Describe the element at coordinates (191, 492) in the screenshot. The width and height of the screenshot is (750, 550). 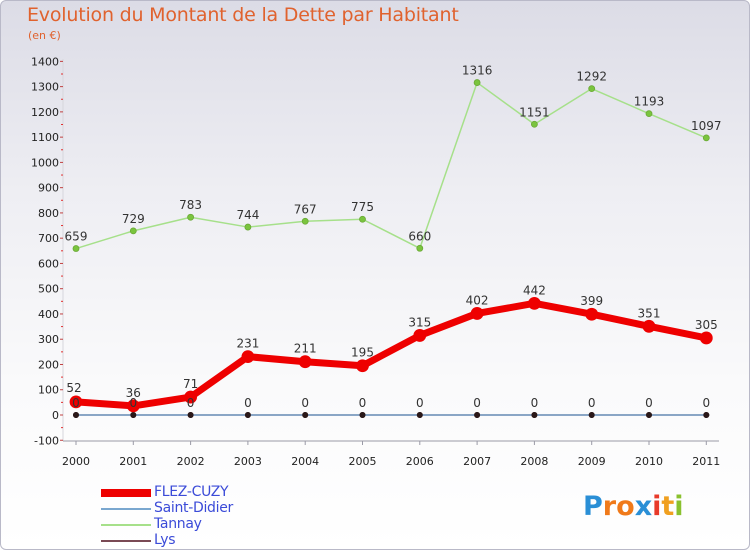
I see `legend-label: FLEZ-CUZY` at that location.